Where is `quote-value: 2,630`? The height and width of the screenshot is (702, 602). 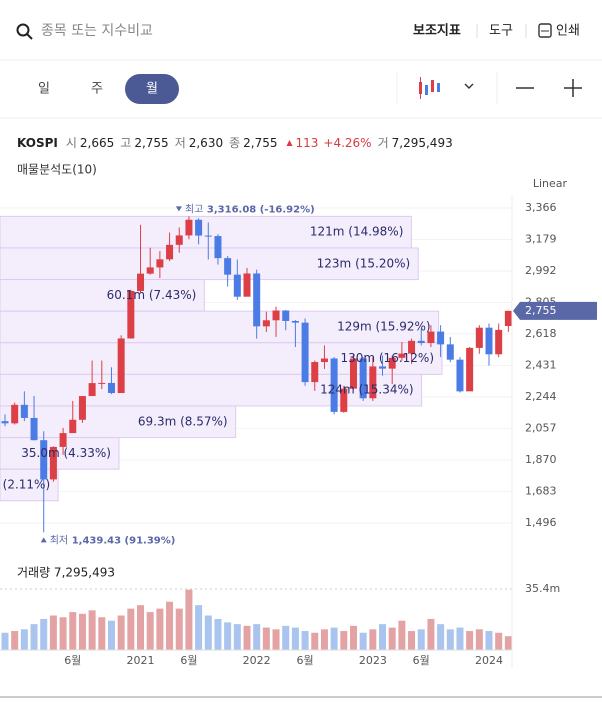 quote-value: 2,630 is located at coordinates (206, 143).